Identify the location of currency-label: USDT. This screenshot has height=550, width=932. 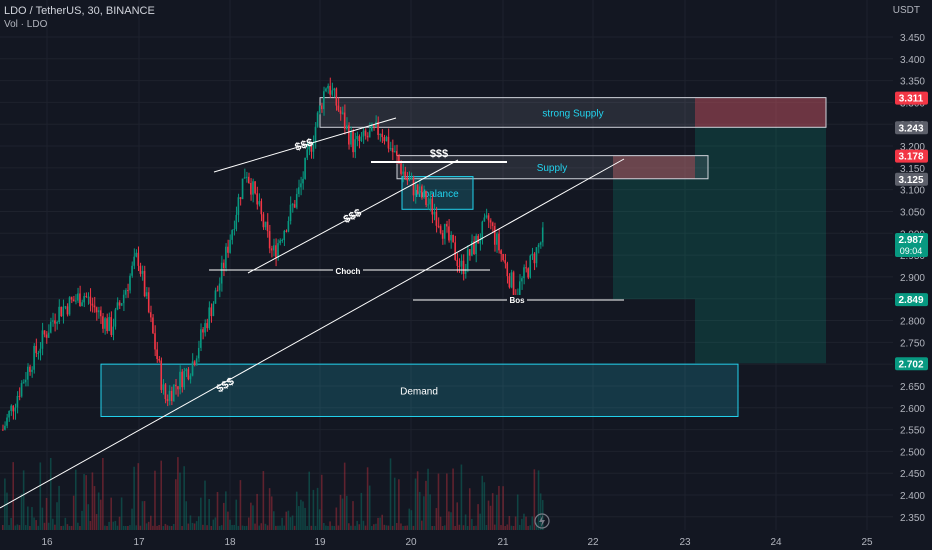
(906, 10).